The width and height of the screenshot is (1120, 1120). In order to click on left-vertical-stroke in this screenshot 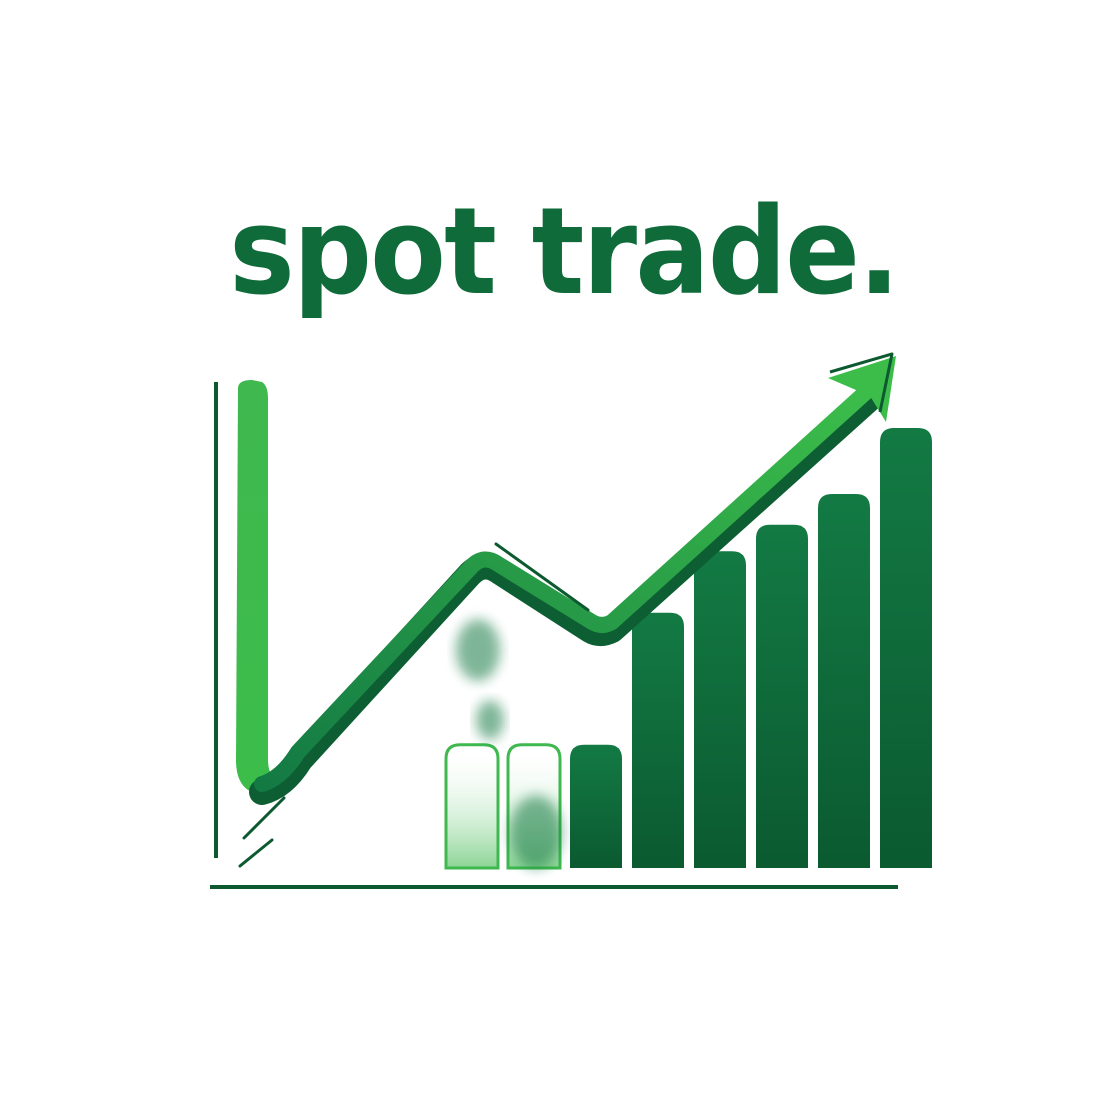, I will do `click(263, 588)`.